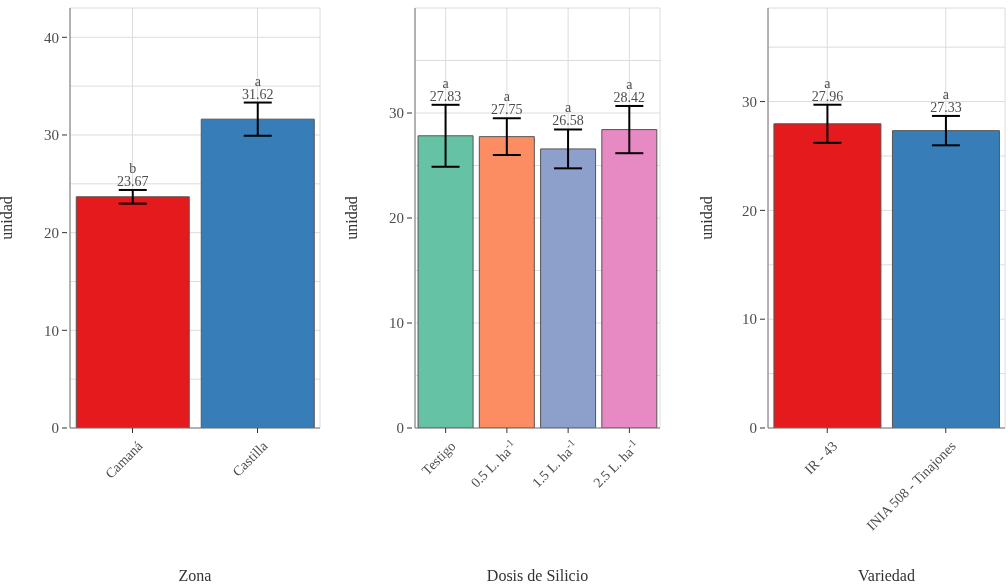  Describe the element at coordinates (445, 96) in the screenshot. I see `data-label: 27.83` at that location.